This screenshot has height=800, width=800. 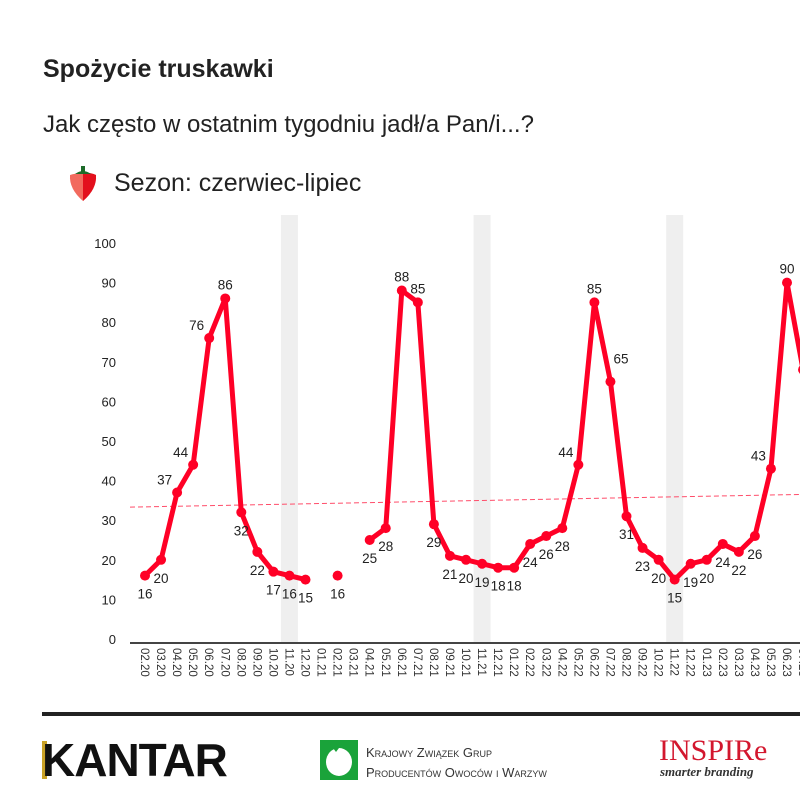 What do you see at coordinates (626, 534) in the screenshot?
I see `data-label: 31` at bounding box center [626, 534].